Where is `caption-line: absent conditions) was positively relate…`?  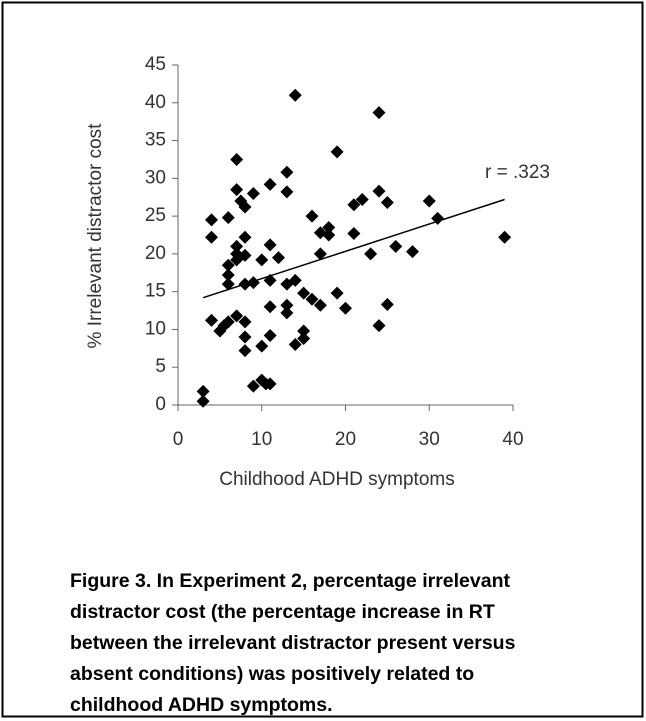 caption-line: absent conditions) was positively relate… is located at coordinates (272, 674).